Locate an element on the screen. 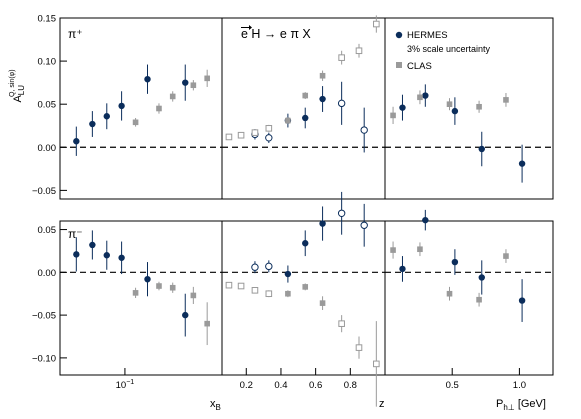 The height and width of the screenshot is (419, 581). x-axis-label-z: z is located at coordinates (382, 404).